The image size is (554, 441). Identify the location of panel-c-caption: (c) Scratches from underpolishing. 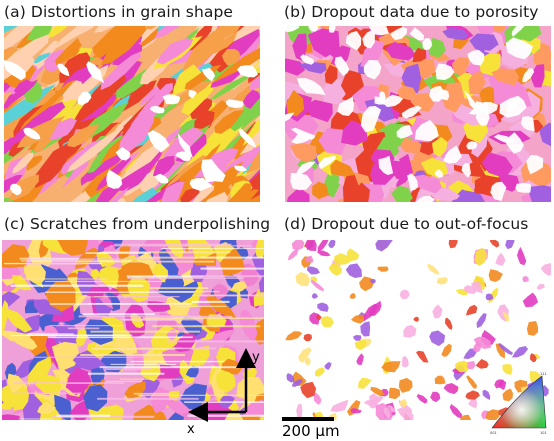
(137, 224).